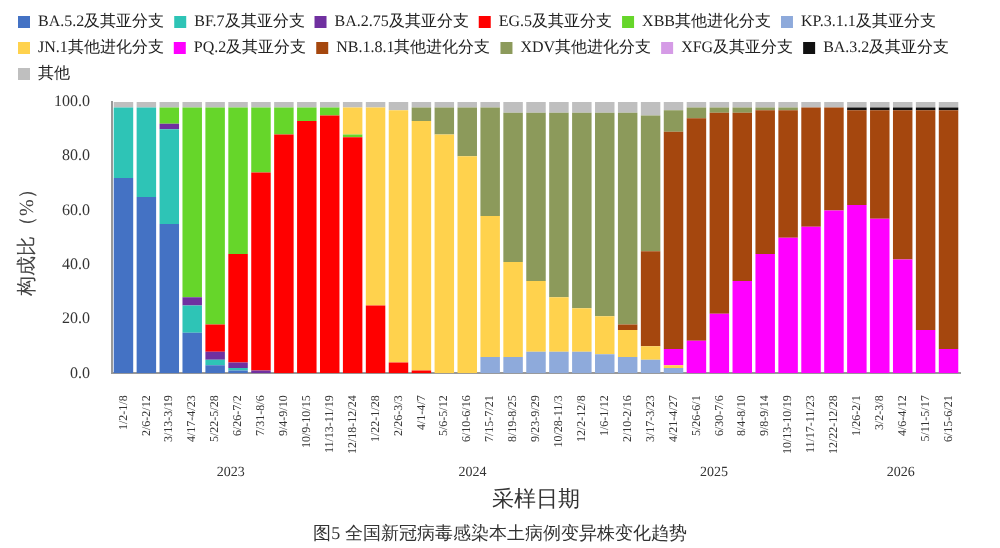 This screenshot has width=1000, height=548. Describe the element at coordinates (250, 47) in the screenshot. I see `legend-label: PQ.2及其亚分支` at that location.